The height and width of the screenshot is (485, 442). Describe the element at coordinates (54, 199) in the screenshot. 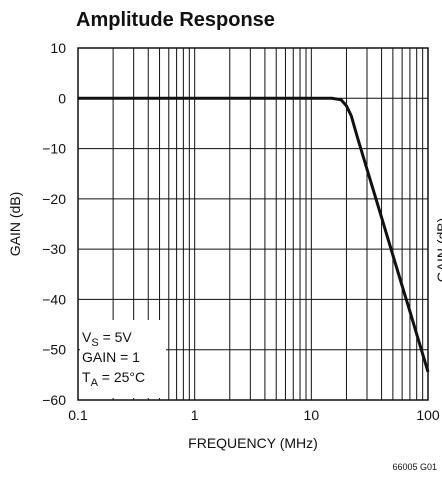

I see `y-tick-label: −20` at that location.